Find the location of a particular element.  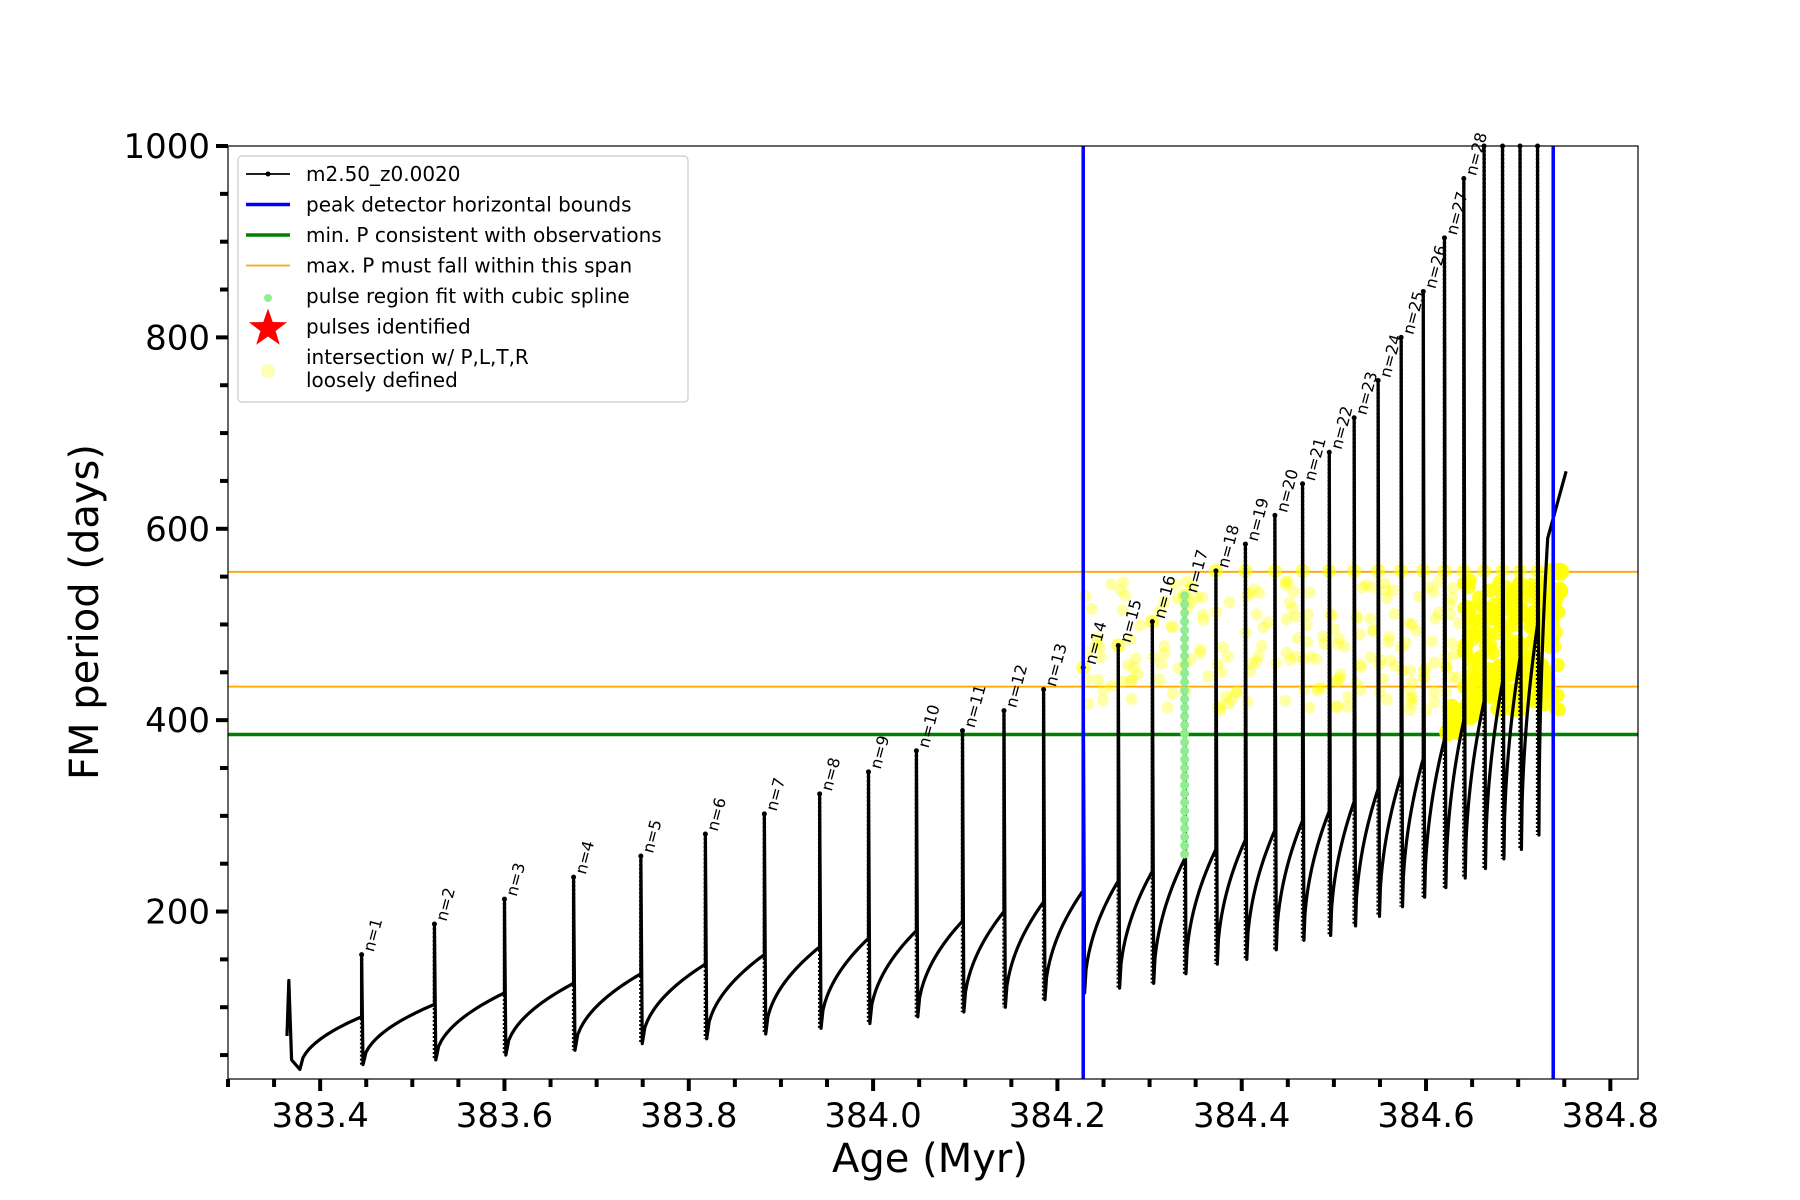

legend-label: m2.50_z0.0020 is located at coordinates (383, 174).